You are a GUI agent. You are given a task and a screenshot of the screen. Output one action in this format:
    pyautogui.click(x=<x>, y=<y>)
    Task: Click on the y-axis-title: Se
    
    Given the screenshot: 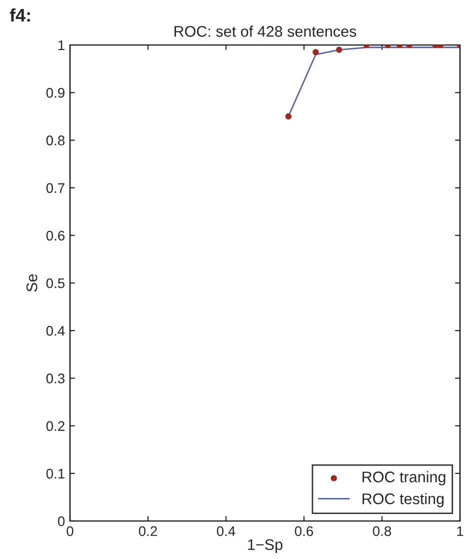 What is the action you would take?
    pyautogui.click(x=32, y=283)
    